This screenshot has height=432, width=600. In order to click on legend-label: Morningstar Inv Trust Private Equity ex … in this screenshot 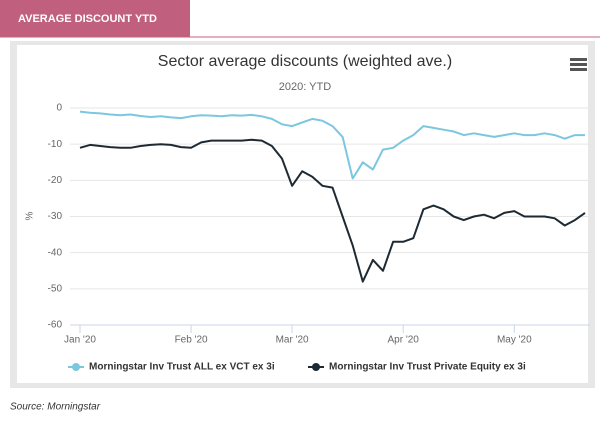, I will do `click(427, 367)`.